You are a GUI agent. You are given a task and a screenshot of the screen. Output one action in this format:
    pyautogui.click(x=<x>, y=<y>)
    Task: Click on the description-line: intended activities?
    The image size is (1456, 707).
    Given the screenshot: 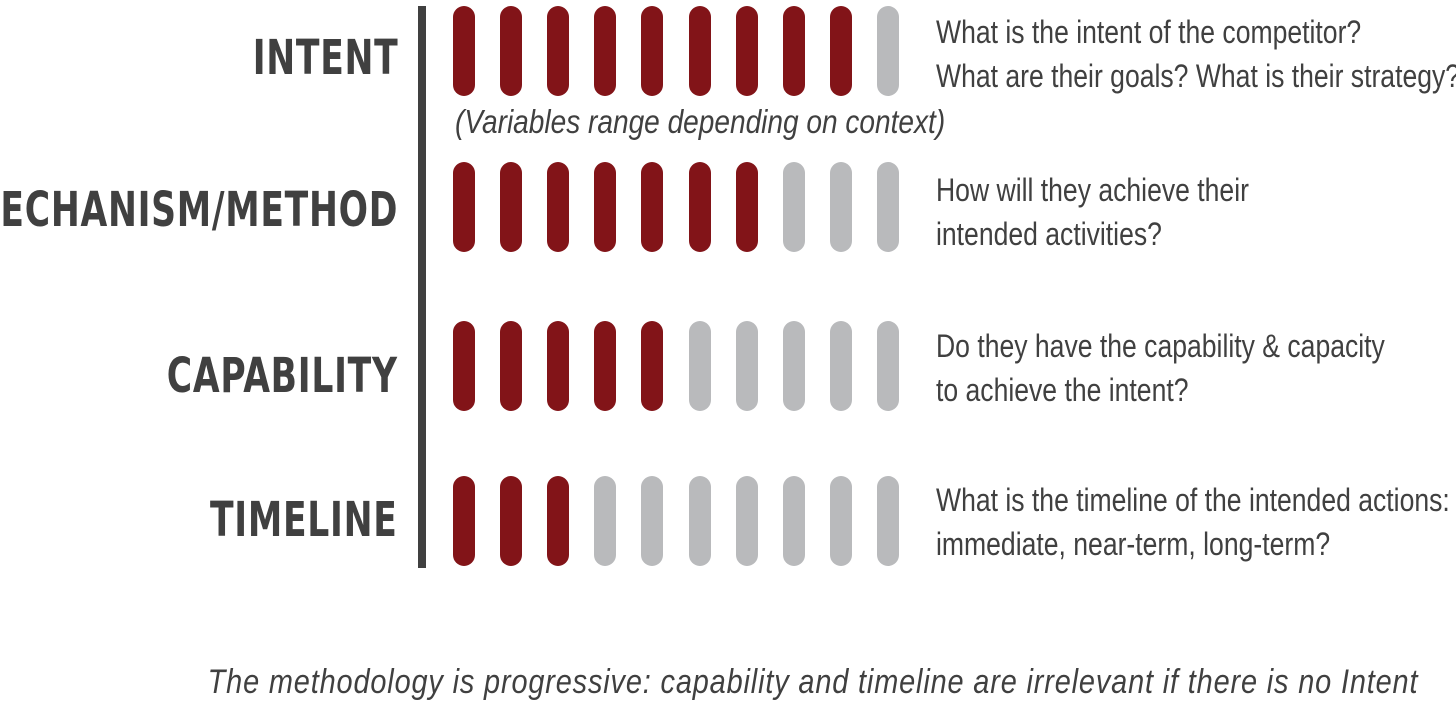 What is the action you would take?
    pyautogui.click(x=1049, y=234)
    